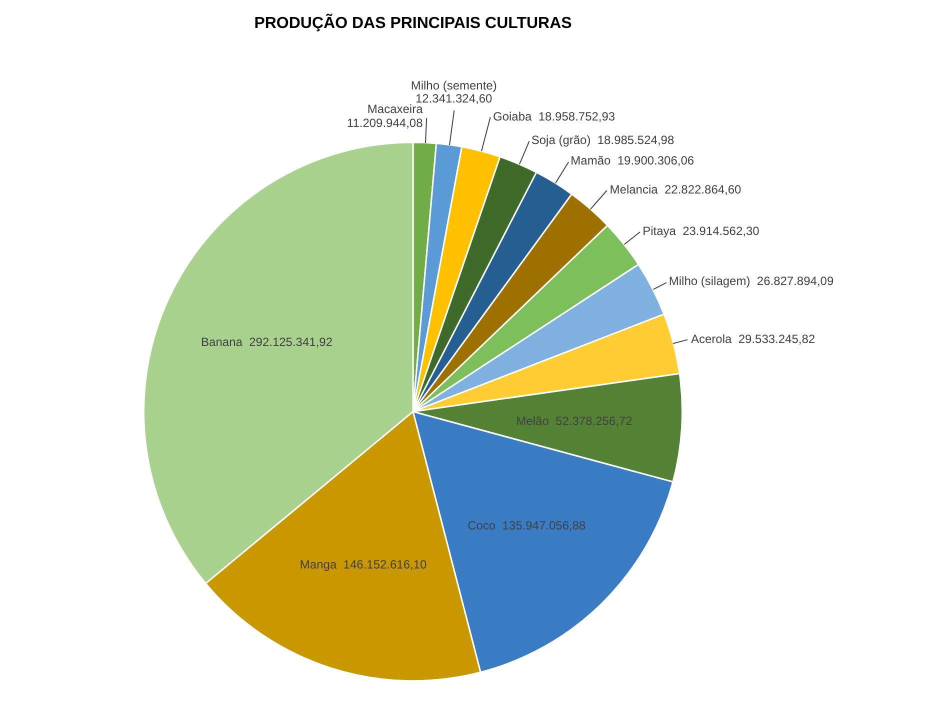 Image resolution: width=930 pixels, height=707 pixels. What do you see at coordinates (753, 339) in the screenshot?
I see `slice-label: Acerola 29.533.245,82` at bounding box center [753, 339].